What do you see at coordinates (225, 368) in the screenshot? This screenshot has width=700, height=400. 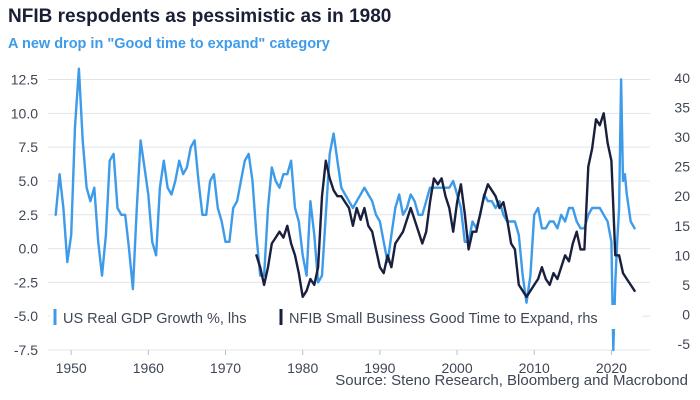 I see `x-tick-label: 1970` at bounding box center [225, 368].